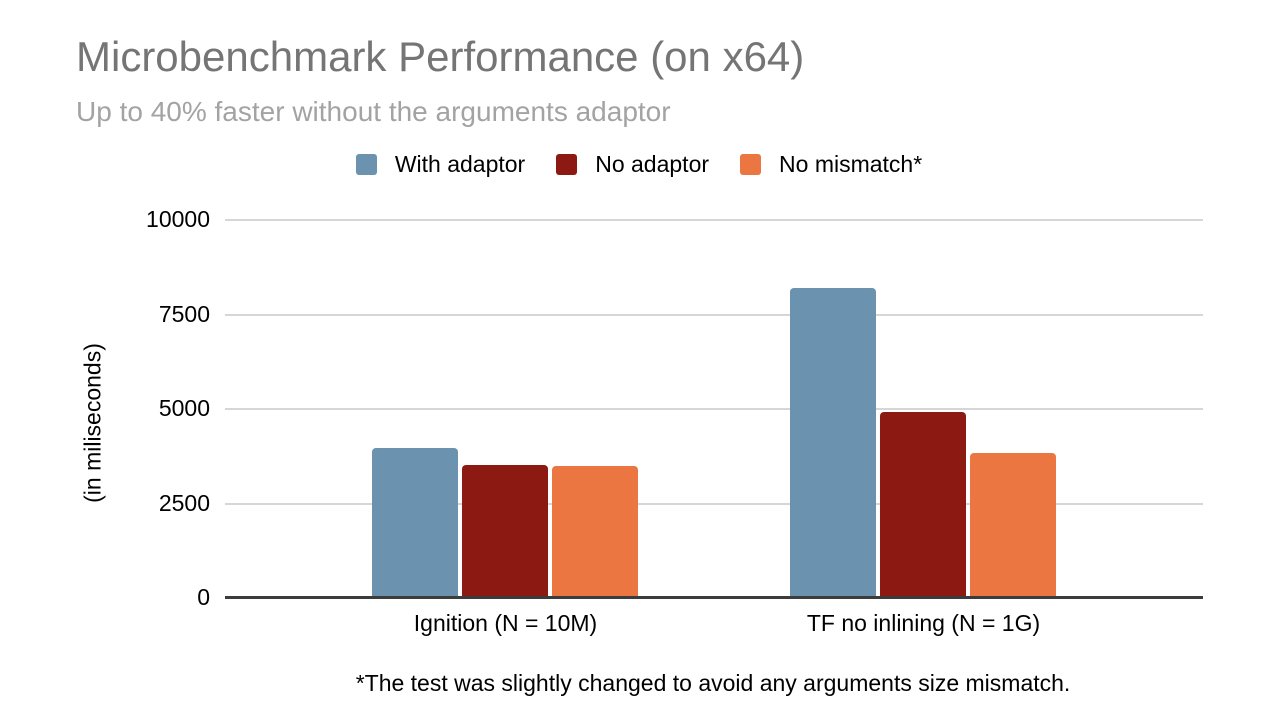 This screenshot has width=1278, height=709. I want to click on y-tick-label-5000: 5000, so click(184, 408).